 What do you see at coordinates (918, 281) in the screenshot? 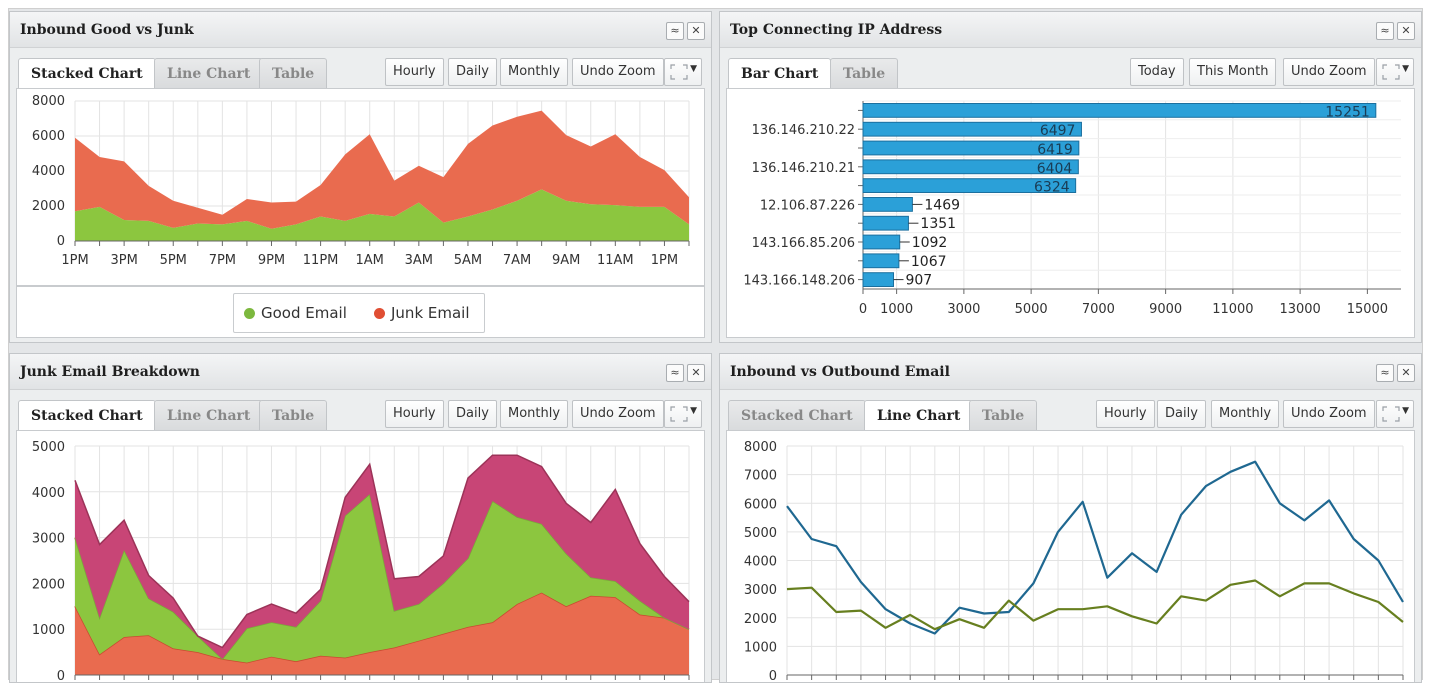
I see `data-label: 907` at bounding box center [918, 281].